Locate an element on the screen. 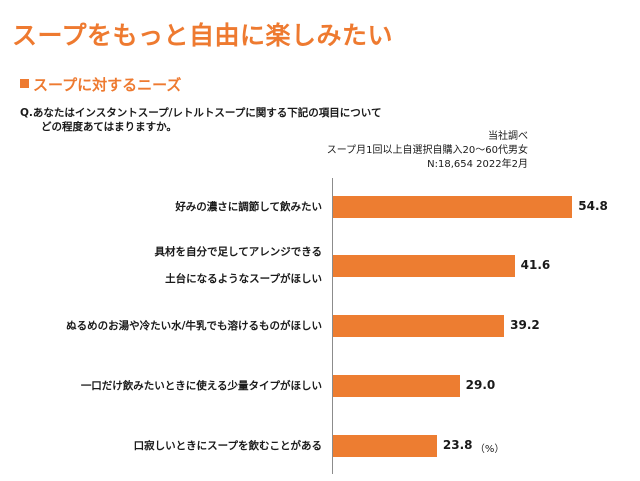 This screenshot has height=481, width=640. category-label: ぬるめのお湯や冷たい水/牛乳でも溶けるものがほしい is located at coordinates (194, 326).